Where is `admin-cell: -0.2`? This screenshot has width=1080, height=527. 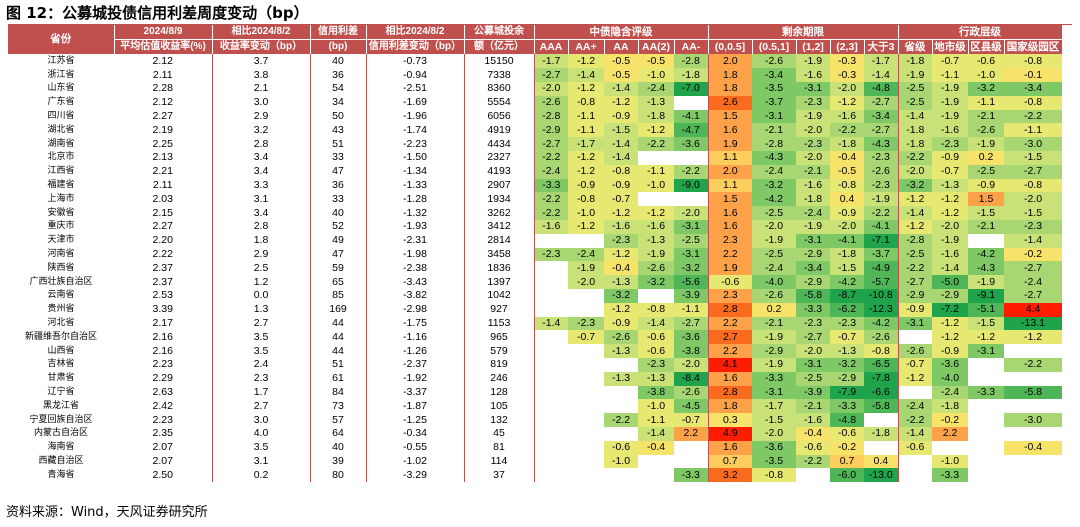
admin-cell: -0.2 is located at coordinates (950, 420).